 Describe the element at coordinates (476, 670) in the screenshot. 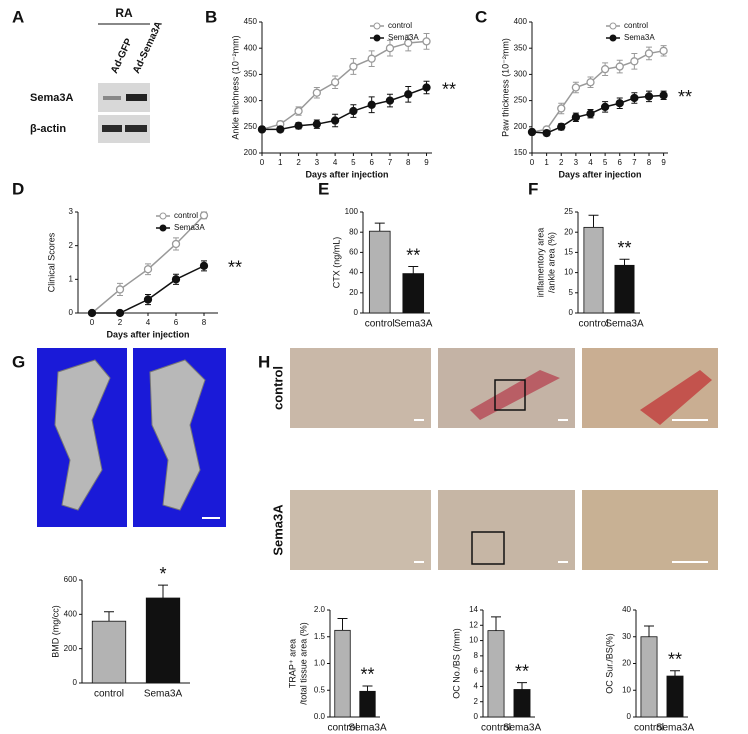

I see `y-tick-label: 6` at that location.